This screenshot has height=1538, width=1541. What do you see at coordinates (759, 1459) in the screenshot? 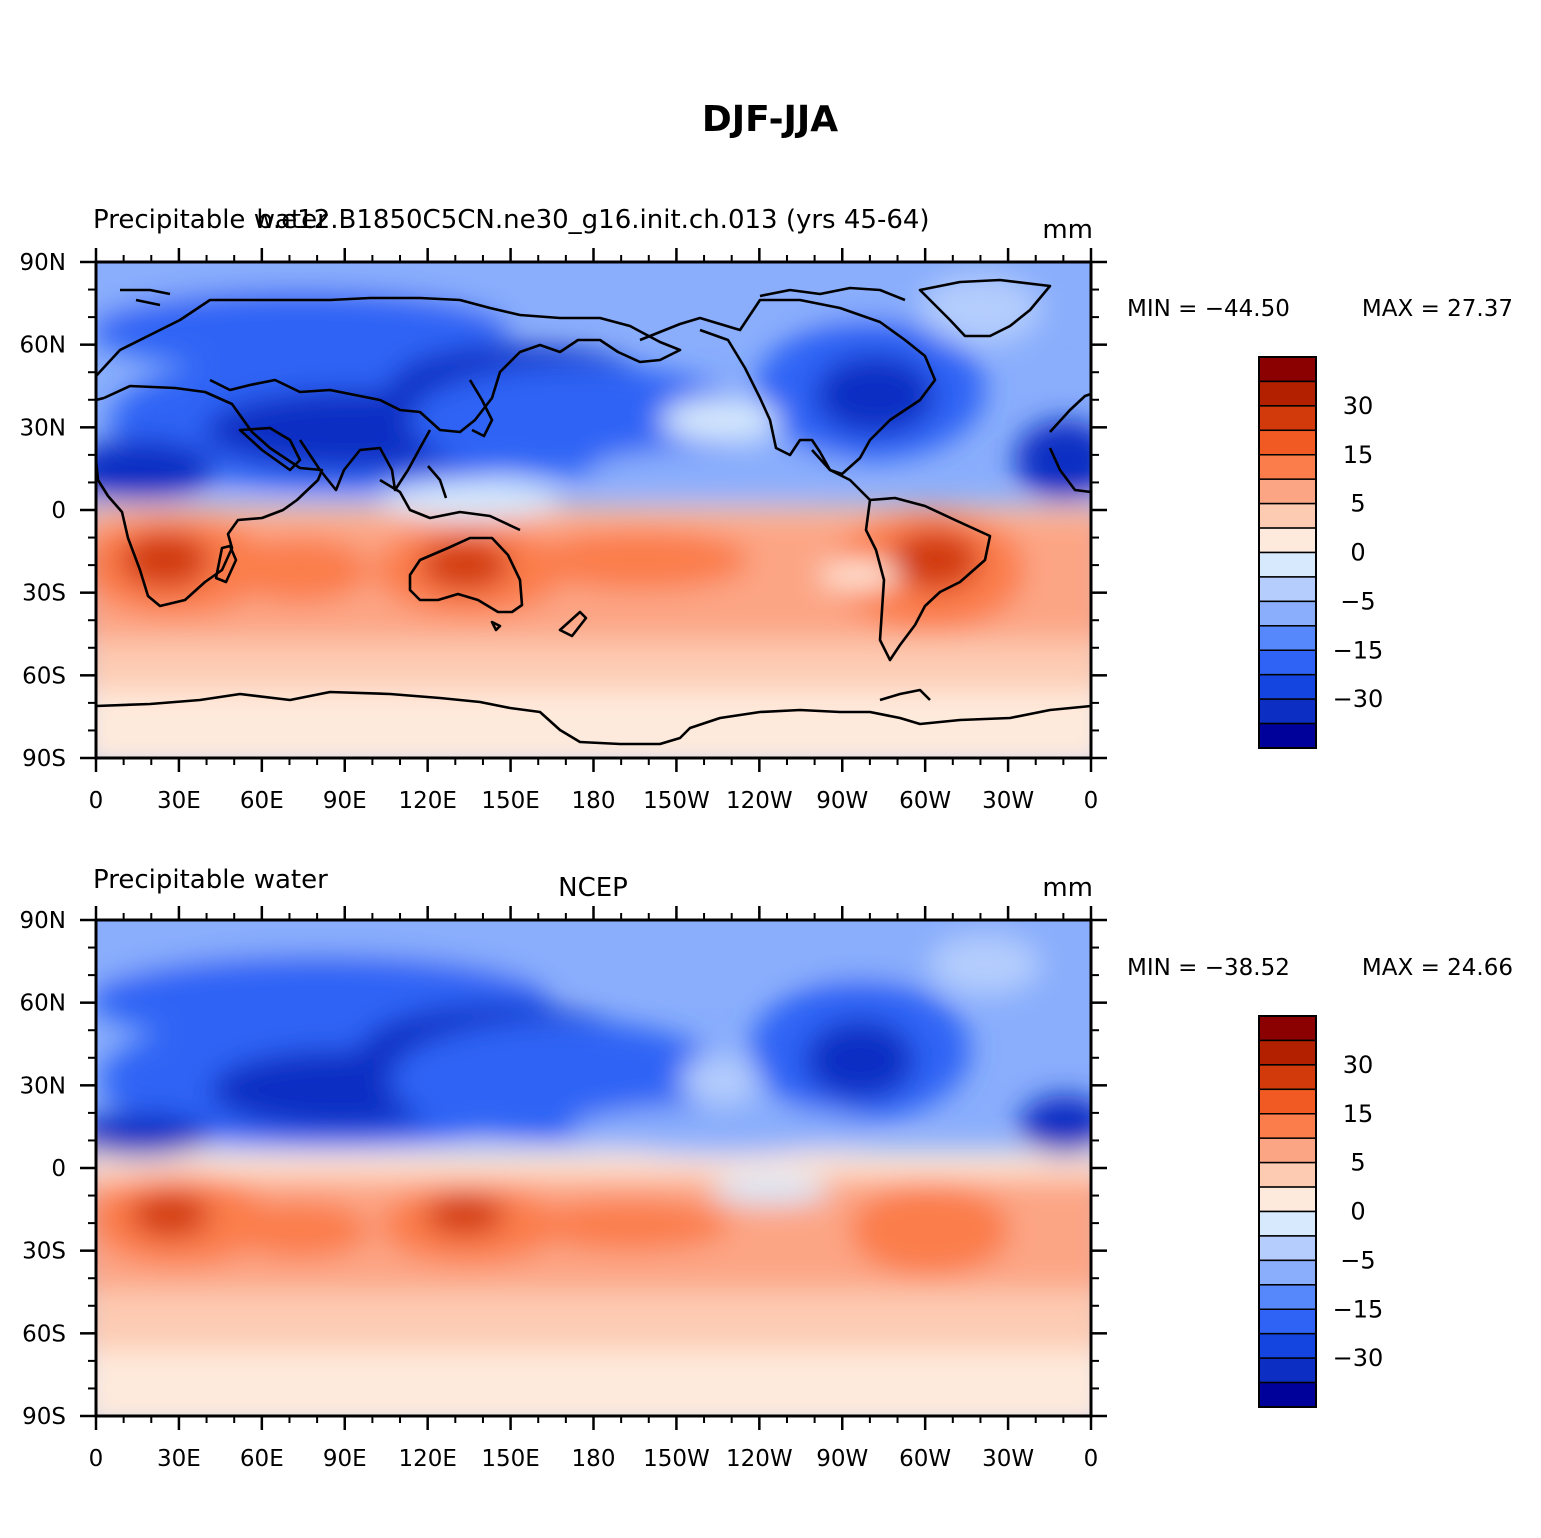
I see `panel-2-x-tick-label: 120W` at bounding box center [759, 1459].